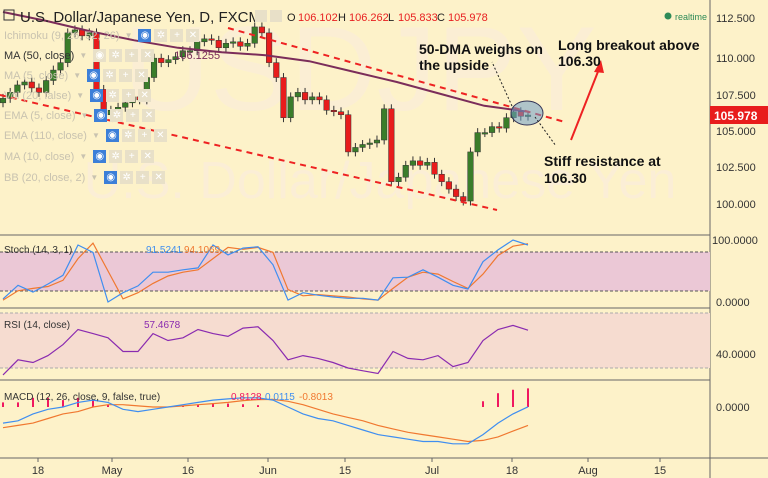 This screenshot has height=478, width=768. I want to click on legend-item: EMA (110, close) ▼ ◉ ✲ + ✕, so click(85, 135).